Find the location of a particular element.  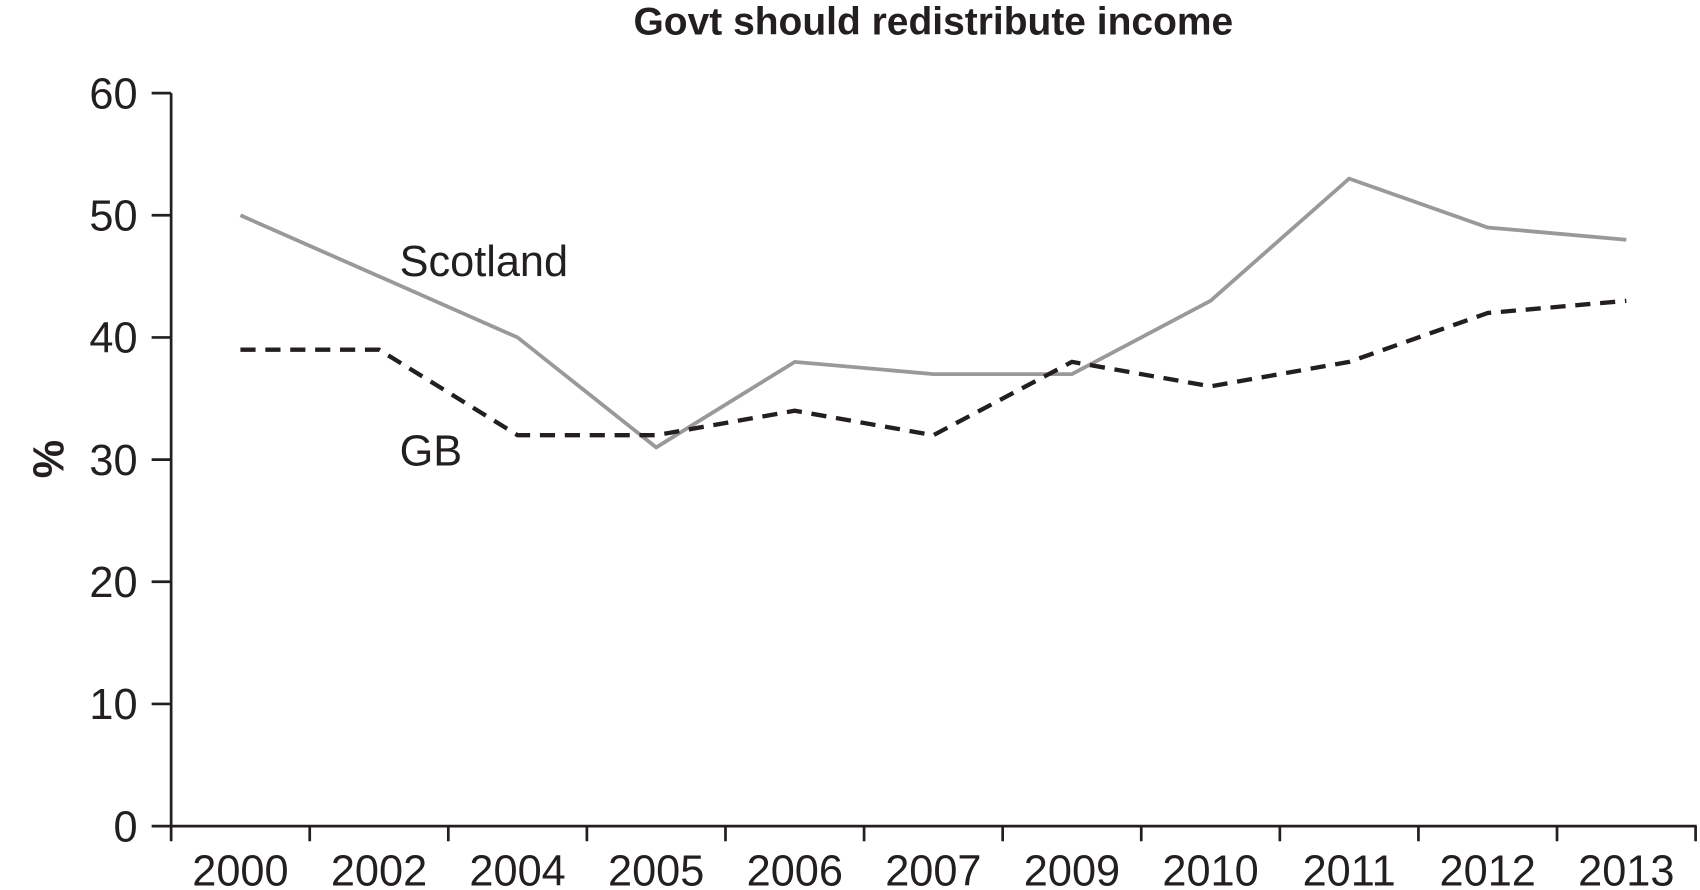

series-label-gb: GB is located at coordinates (431, 452).